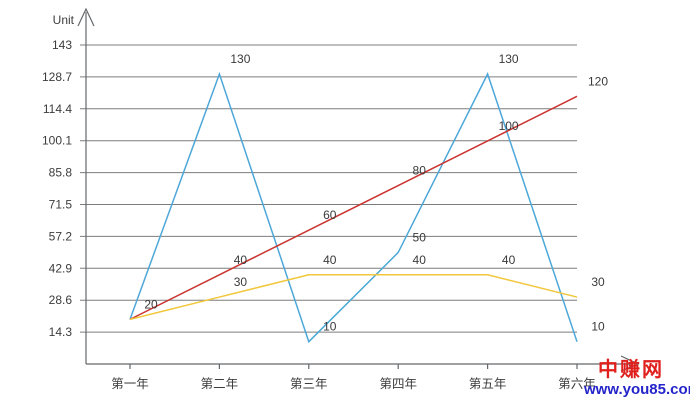 The width and height of the screenshot is (690, 402). Describe the element at coordinates (398, 384) in the screenshot. I see `x-axis-tick-label: 第四年` at that location.